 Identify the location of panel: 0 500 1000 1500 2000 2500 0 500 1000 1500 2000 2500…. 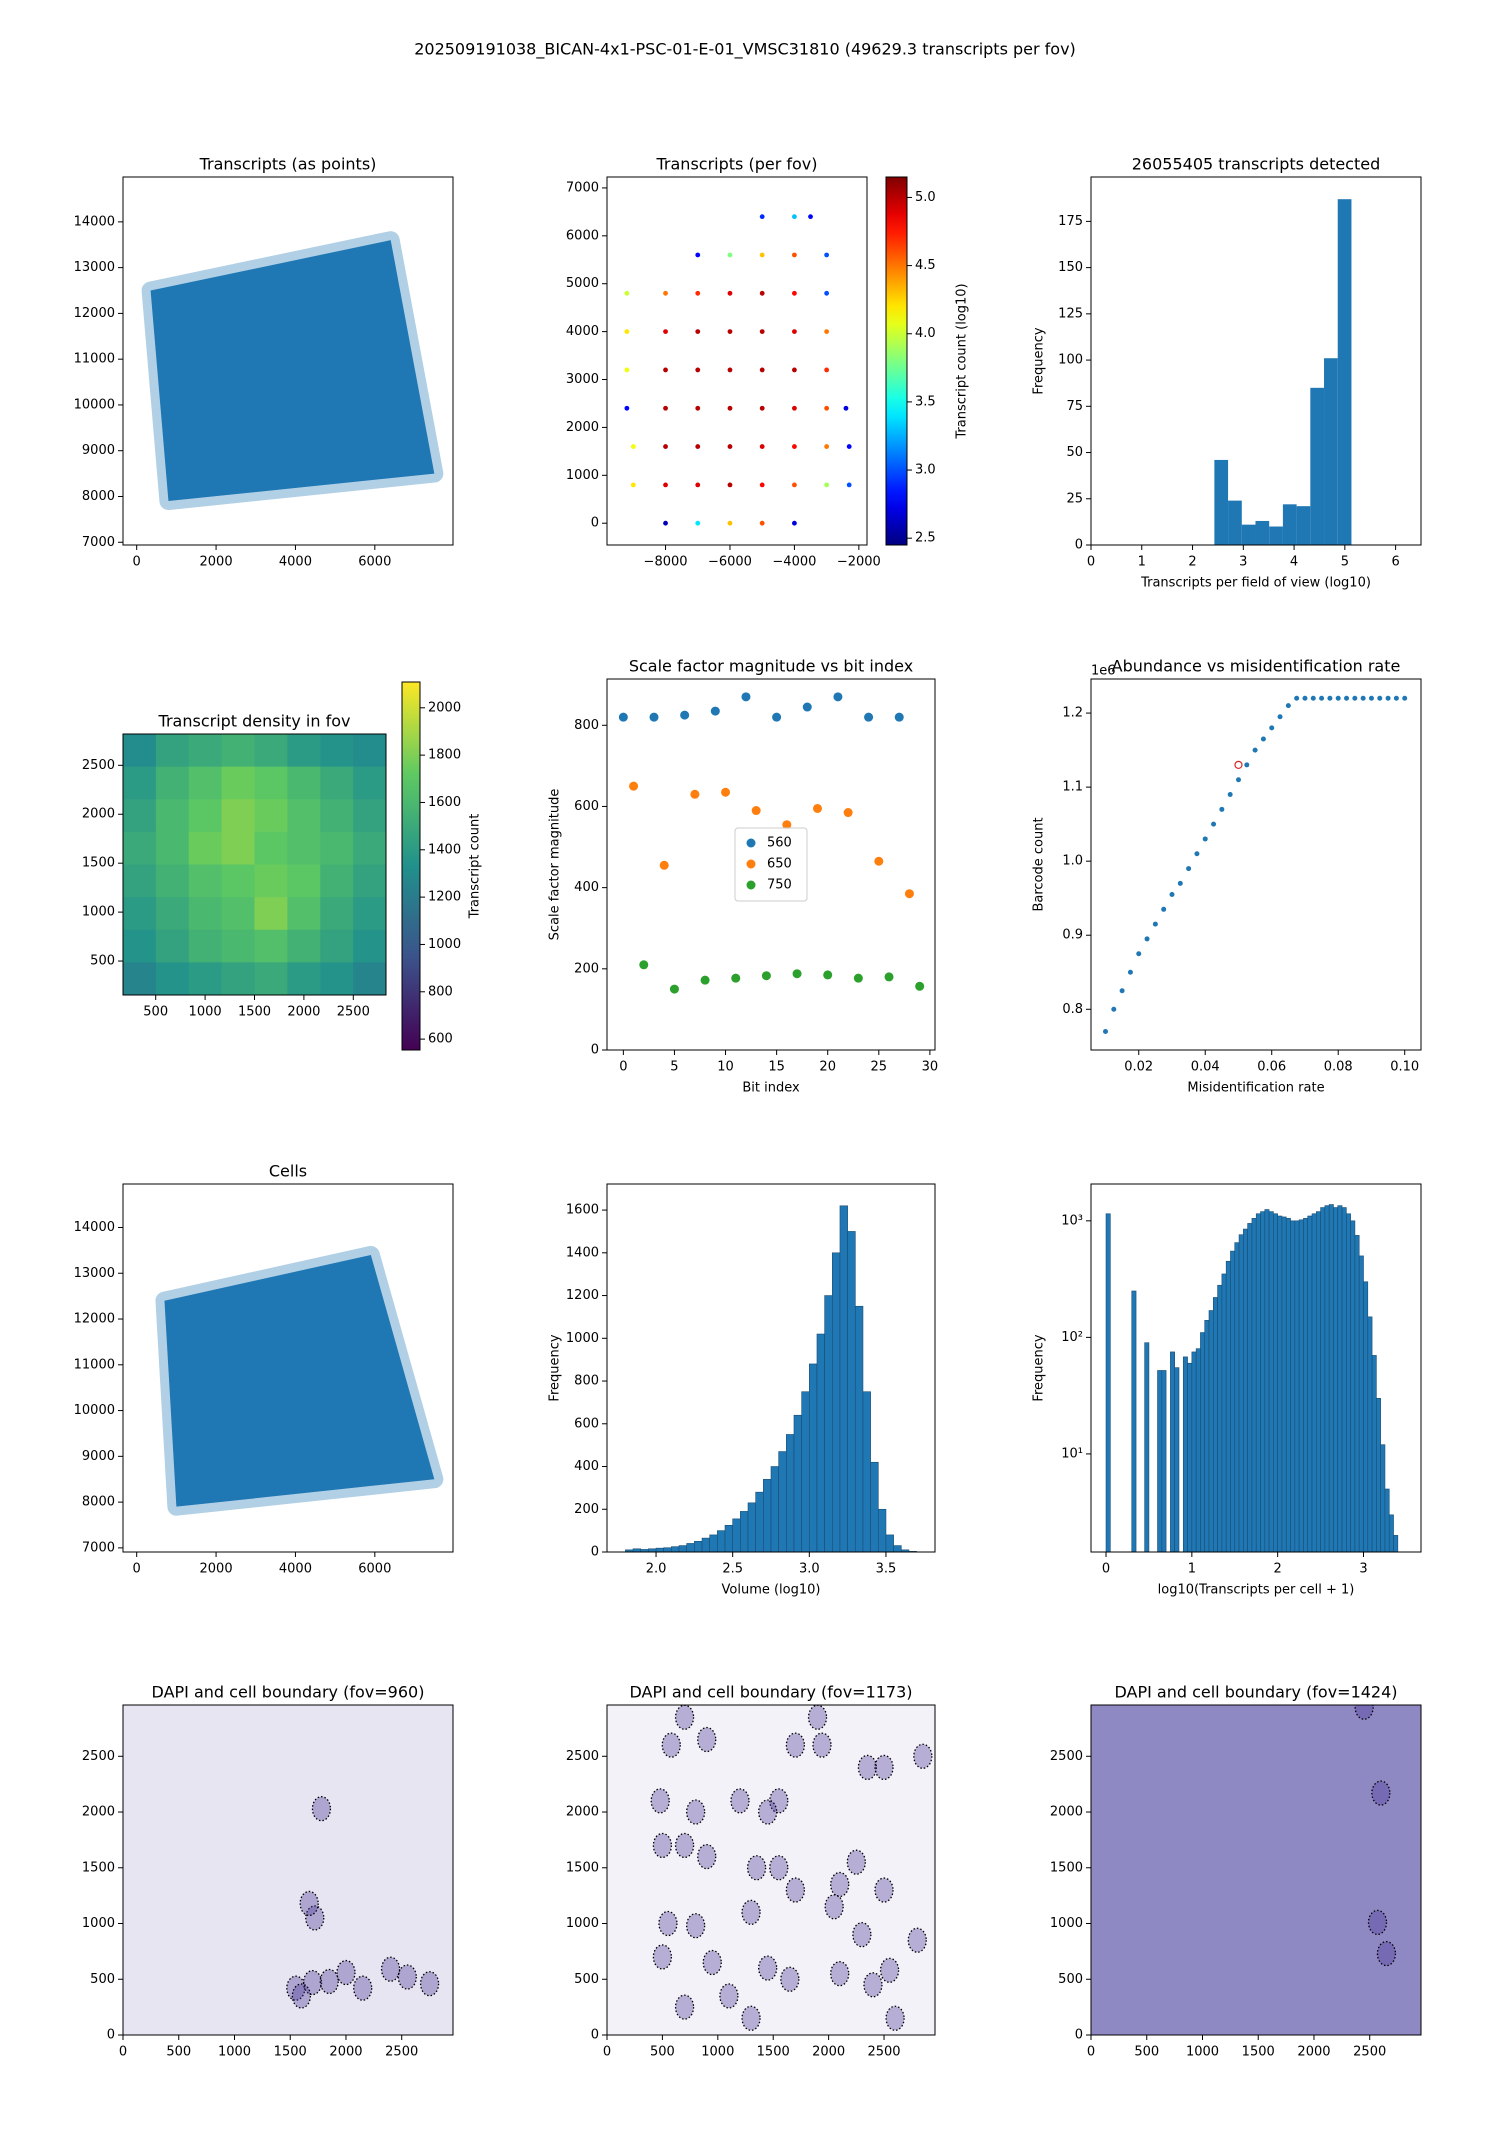
(1236, 1871).